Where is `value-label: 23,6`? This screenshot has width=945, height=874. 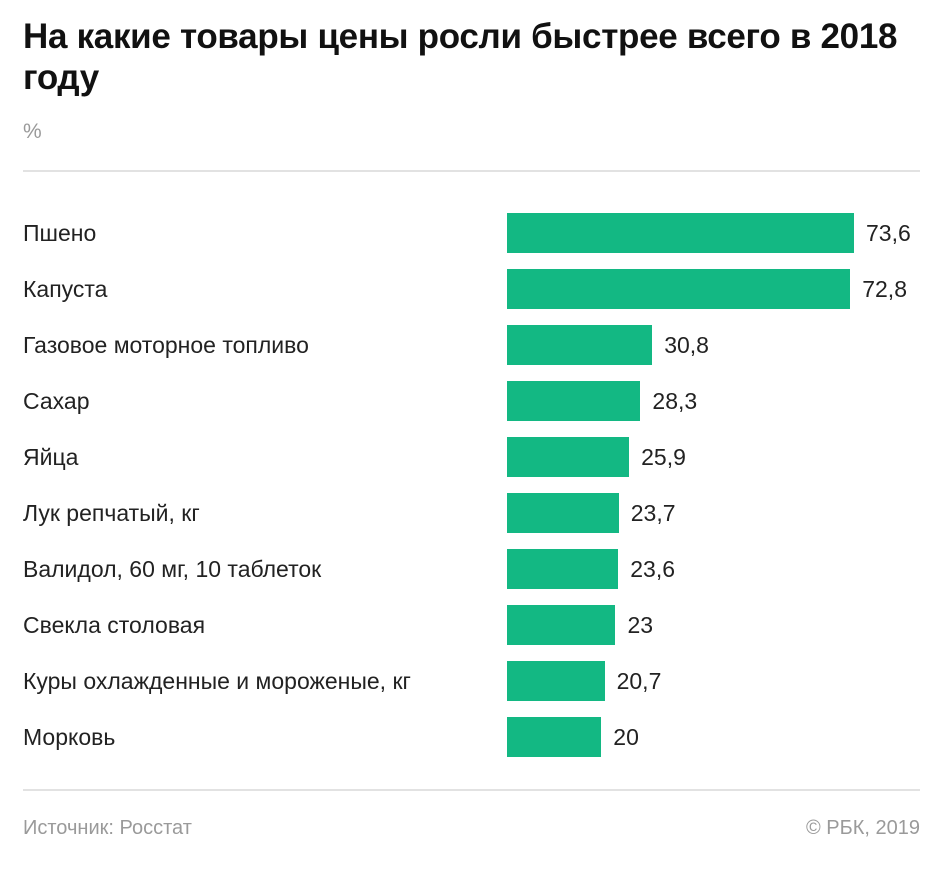 value-label: 23,6 is located at coordinates (653, 569).